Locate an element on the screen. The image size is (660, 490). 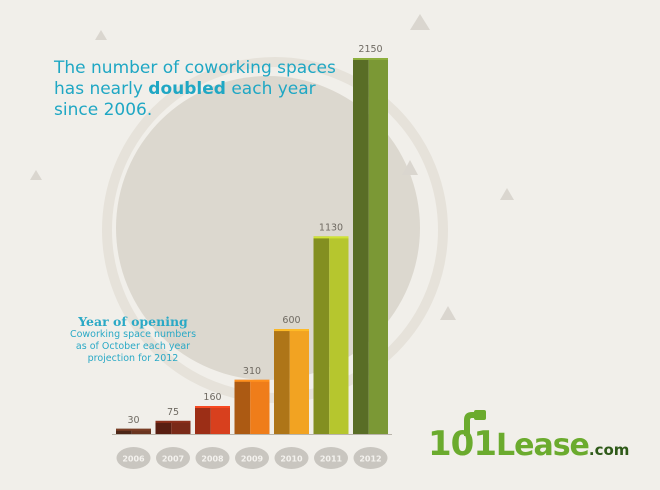
headline-text: each year is located at coordinates (270, 89).